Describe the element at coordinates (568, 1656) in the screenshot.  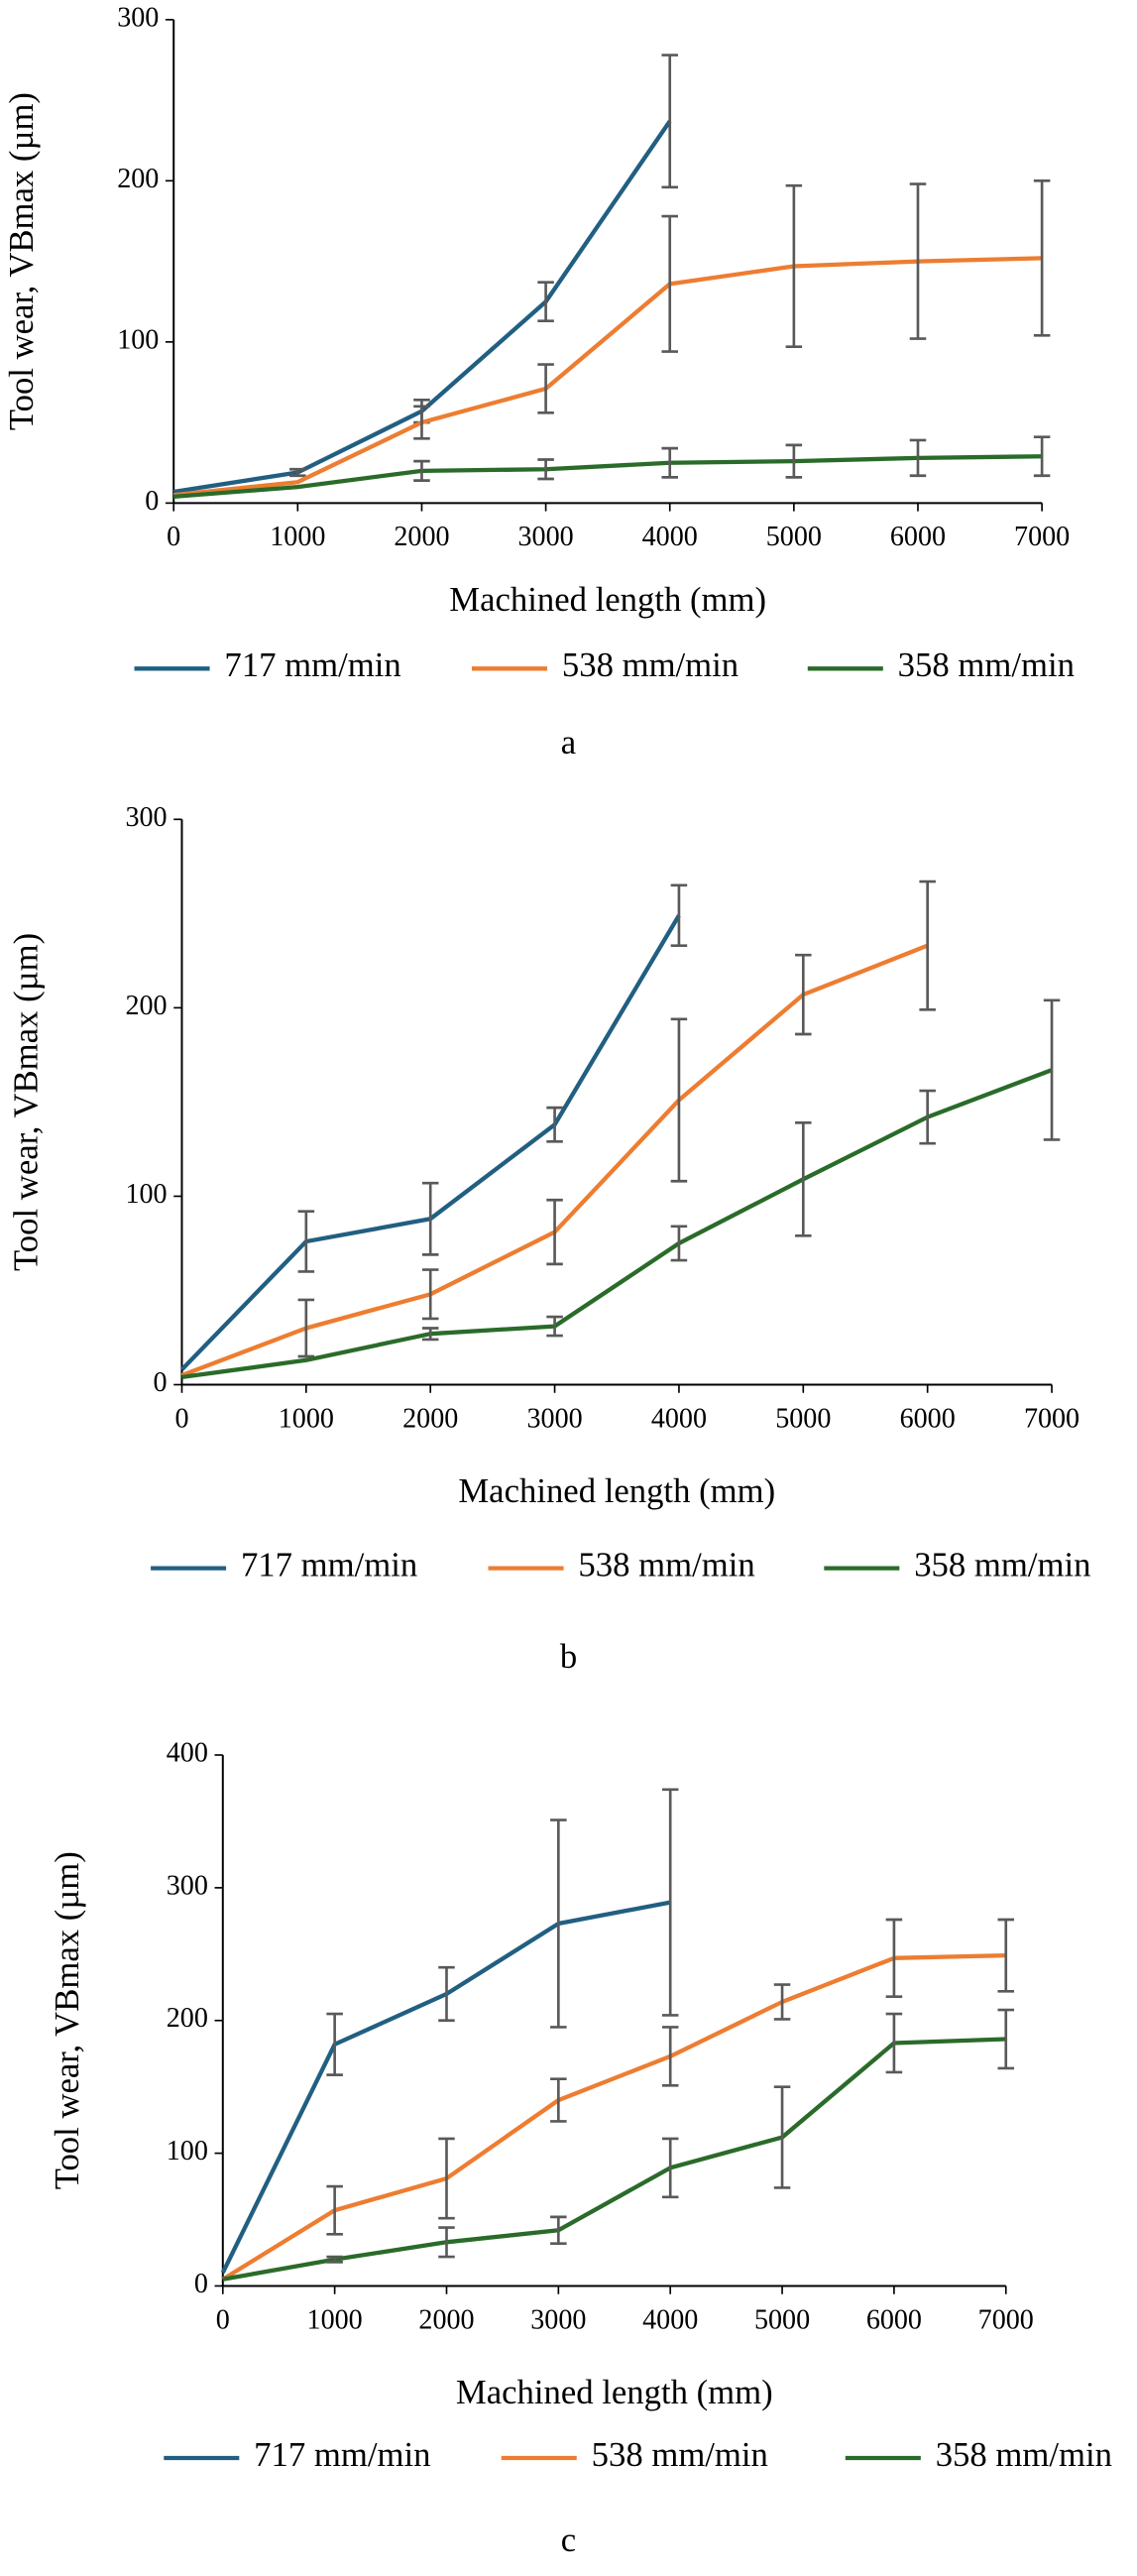
I see `caption: b` at that location.